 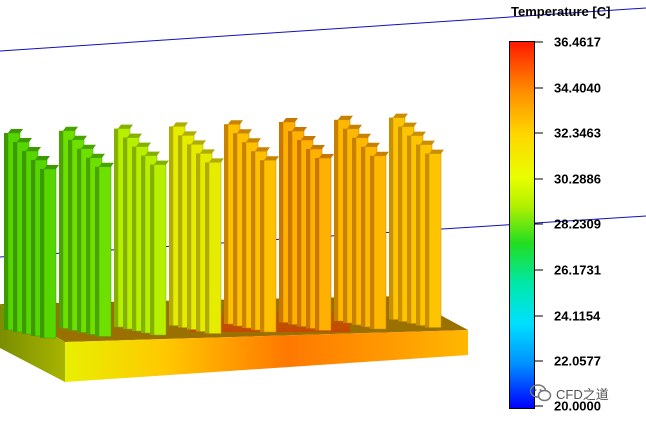 What do you see at coordinates (522, 225) in the screenshot?
I see `temperature-colorbar` at bounding box center [522, 225].